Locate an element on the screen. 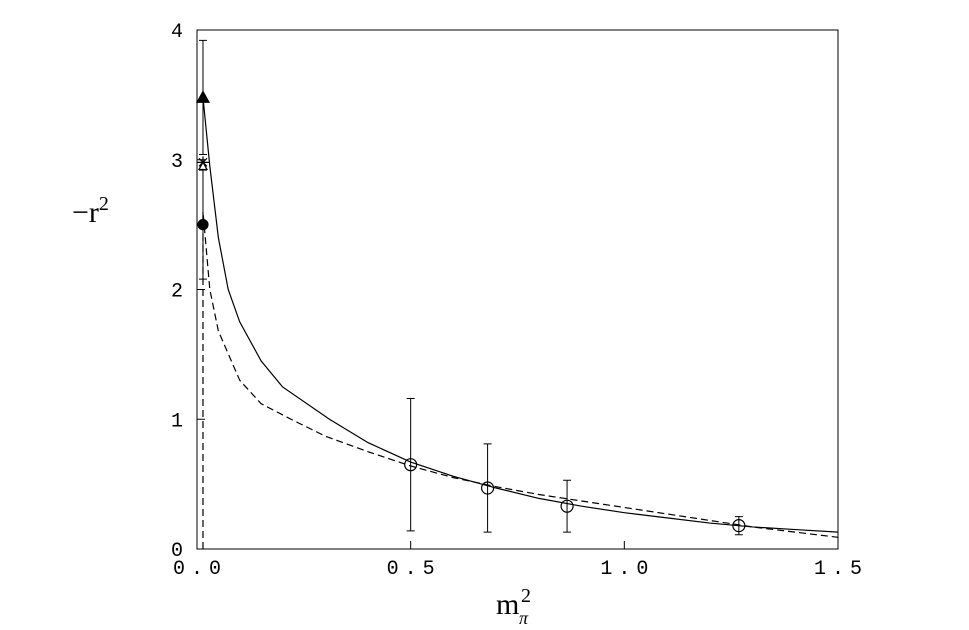  x-tick-label: 0.5 is located at coordinates (414, 569).